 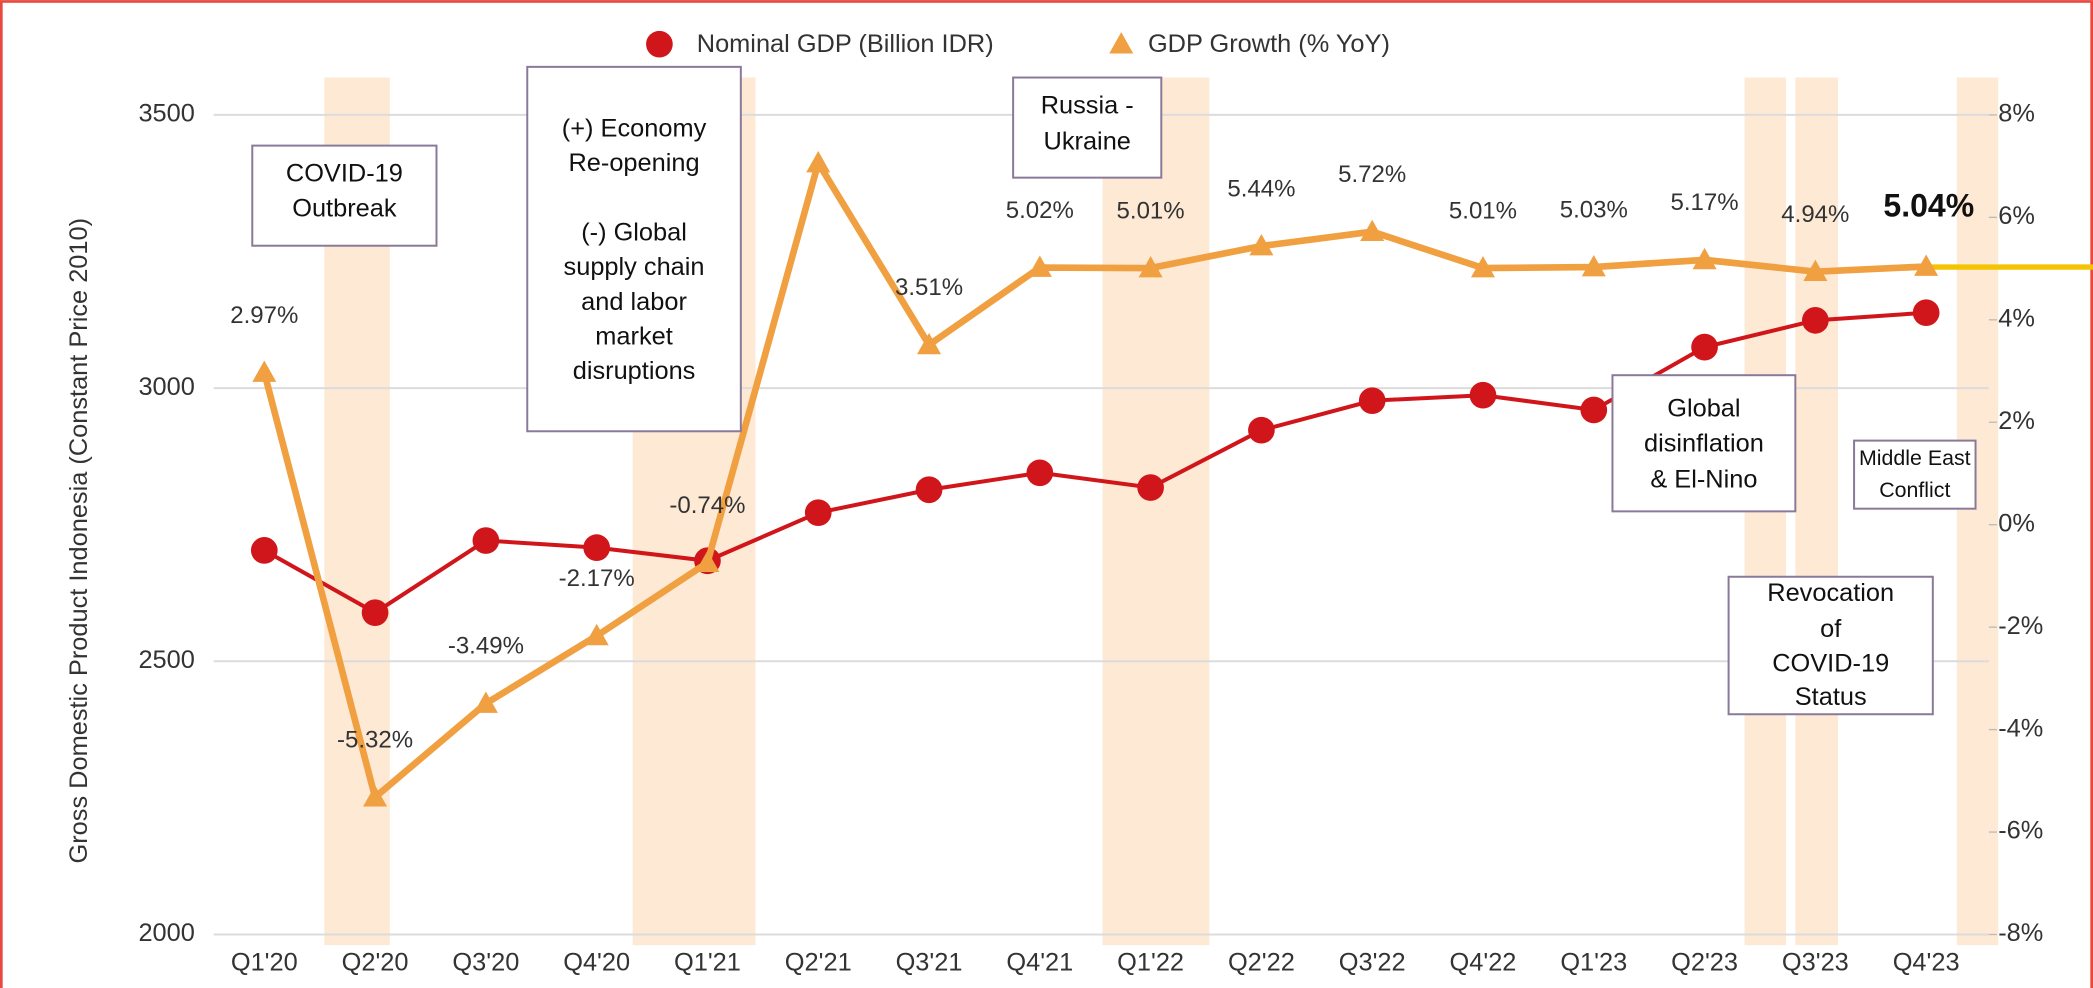 What do you see at coordinates (1705, 202) in the screenshot?
I see `data-label: 5.17%` at bounding box center [1705, 202].